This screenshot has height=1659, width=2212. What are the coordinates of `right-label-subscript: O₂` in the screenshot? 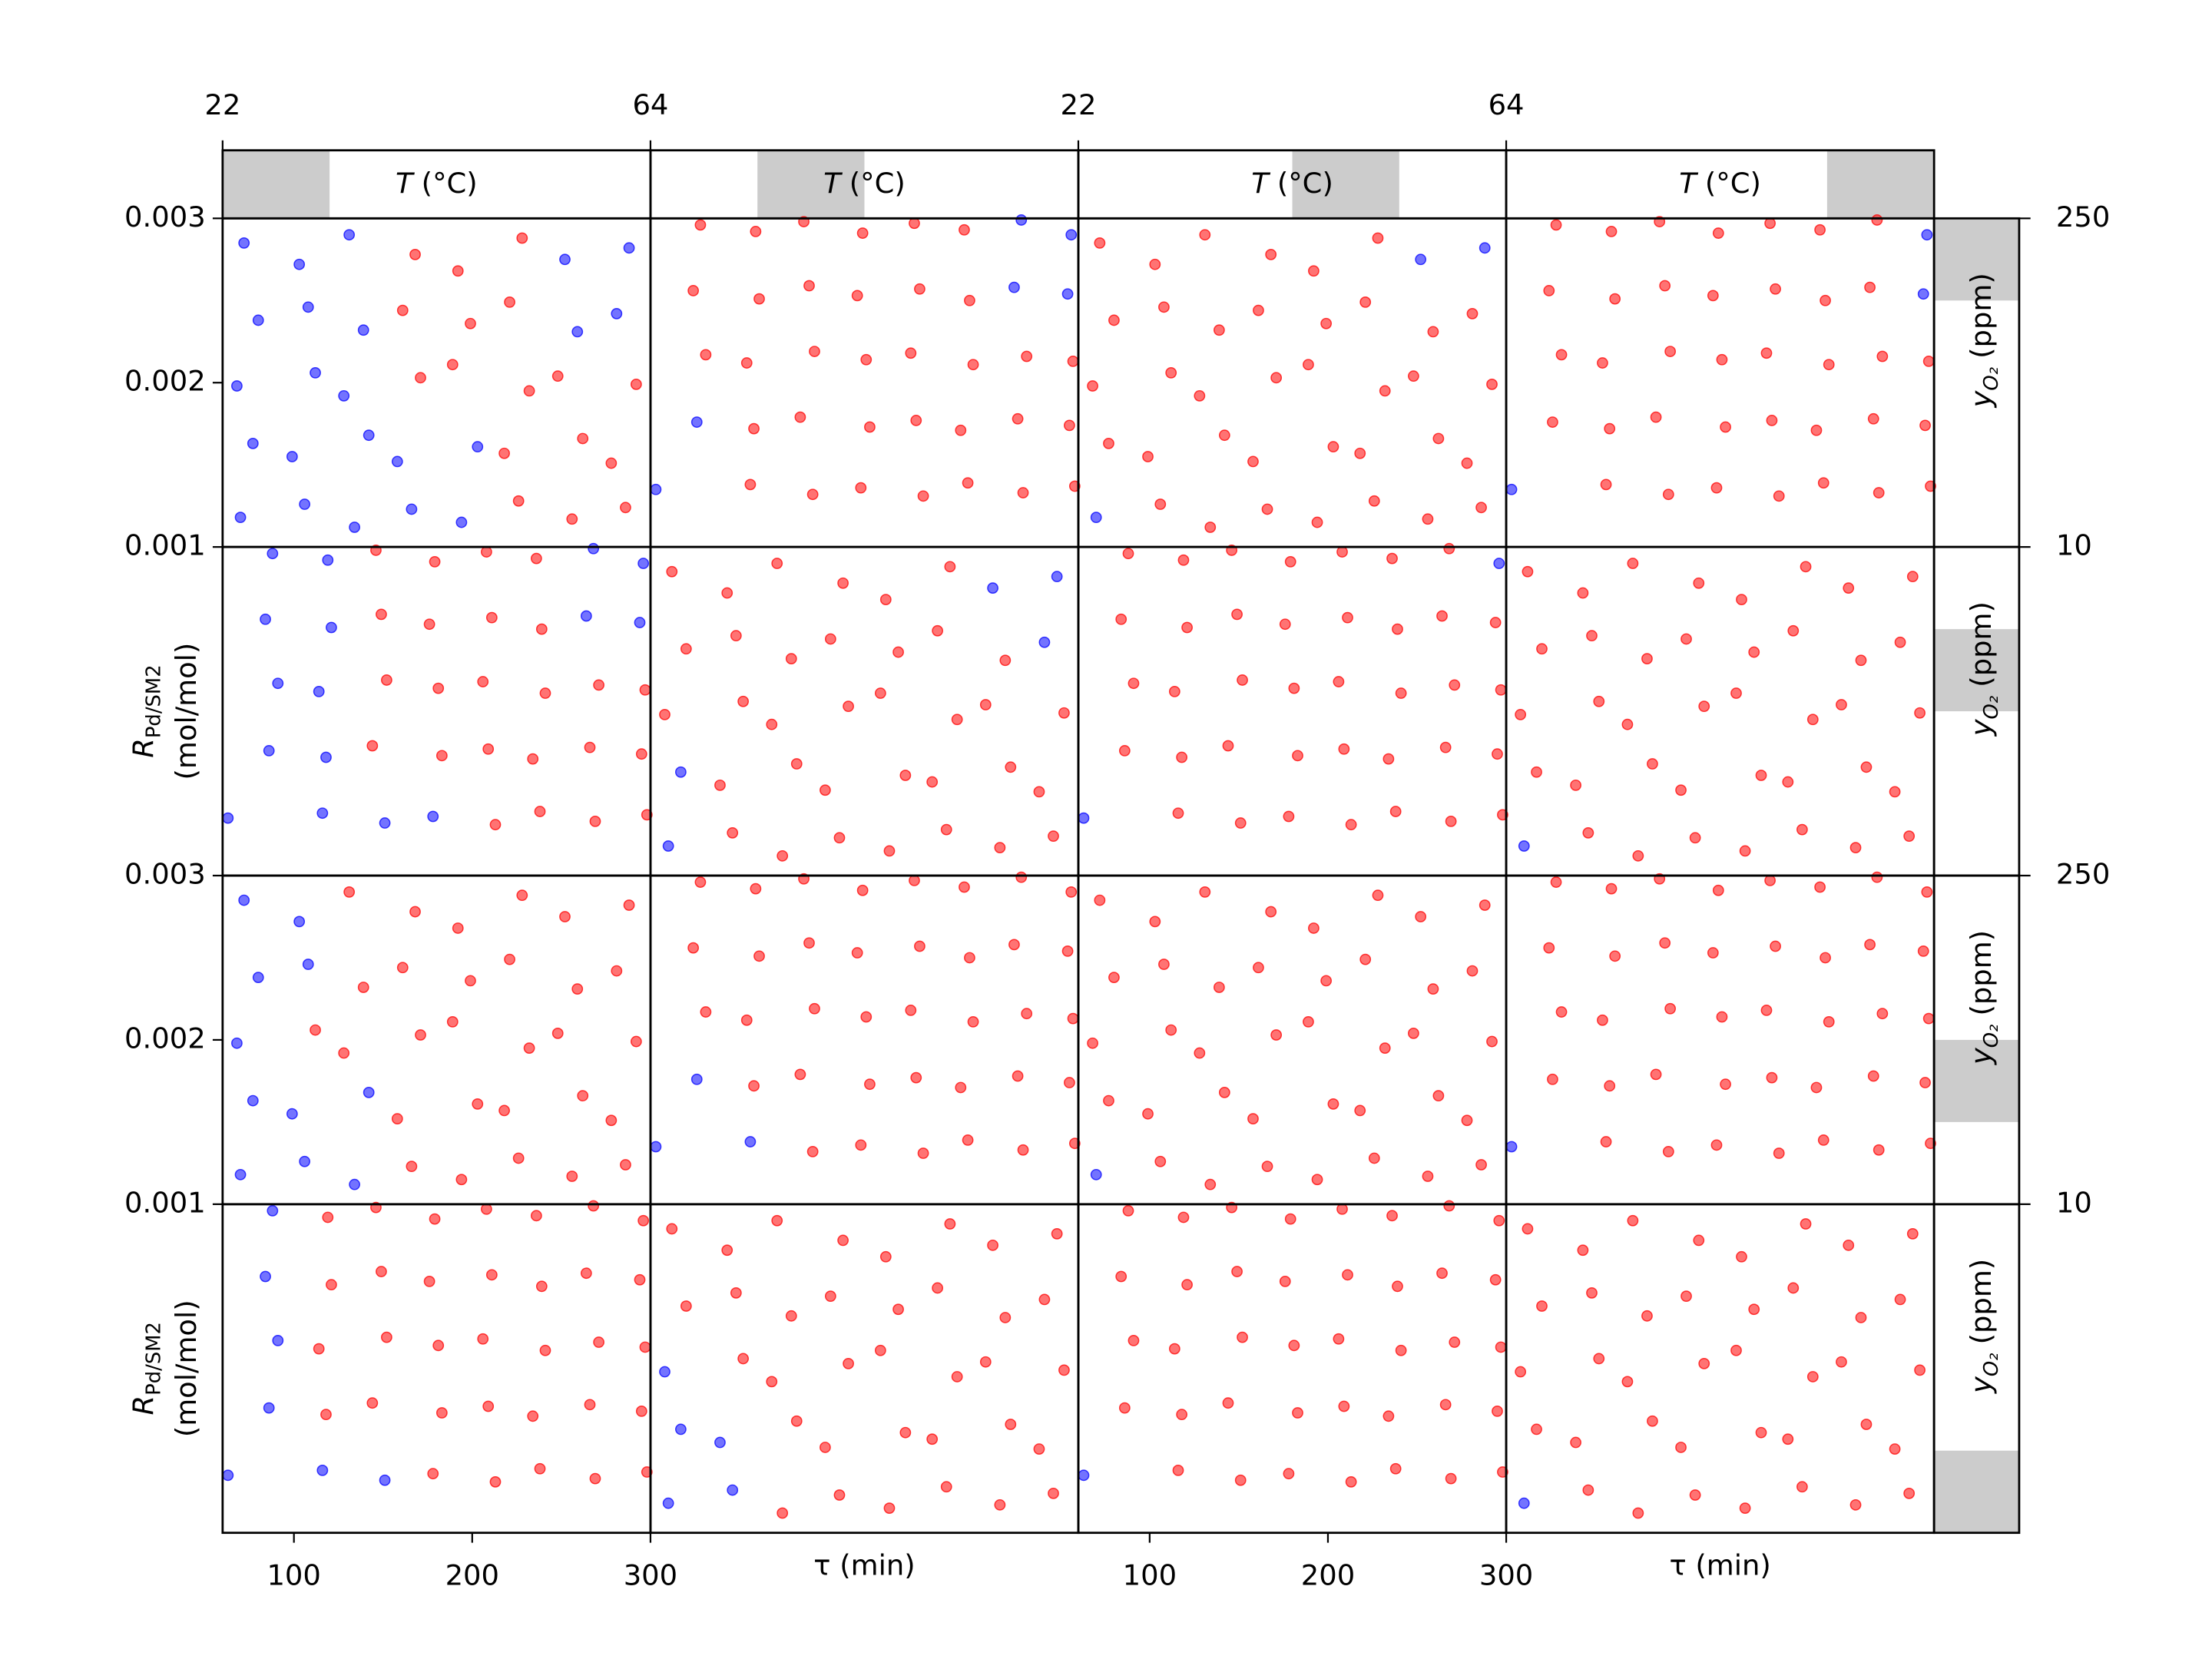 It's located at (1992, 379).